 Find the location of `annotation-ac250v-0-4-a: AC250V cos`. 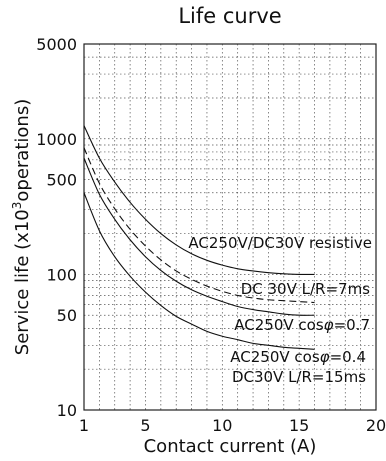

annotation-ac250v-0-4-a: AC250V cos is located at coordinates (275, 357).